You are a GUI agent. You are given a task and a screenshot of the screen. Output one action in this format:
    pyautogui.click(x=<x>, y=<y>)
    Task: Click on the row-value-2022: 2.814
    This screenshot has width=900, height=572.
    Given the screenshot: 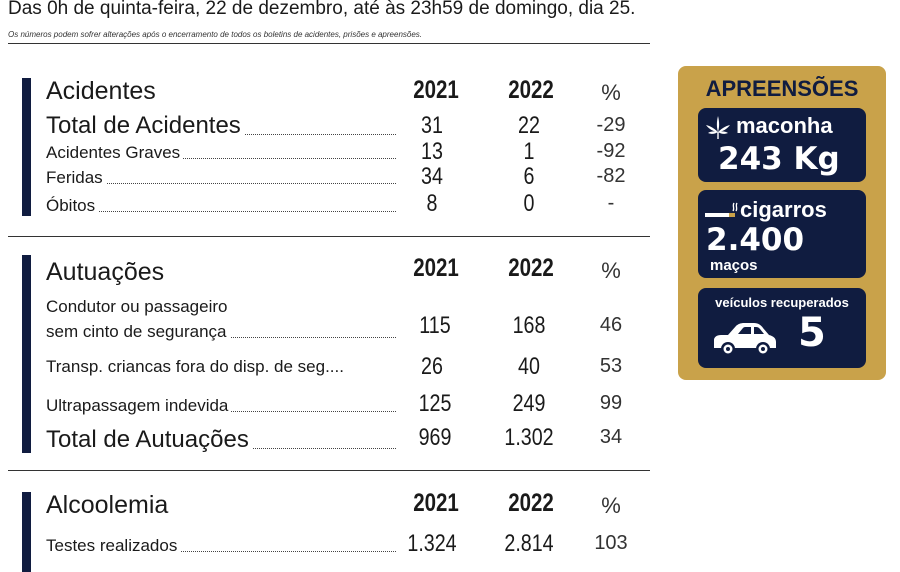 What is the action you would take?
    pyautogui.click(x=529, y=543)
    